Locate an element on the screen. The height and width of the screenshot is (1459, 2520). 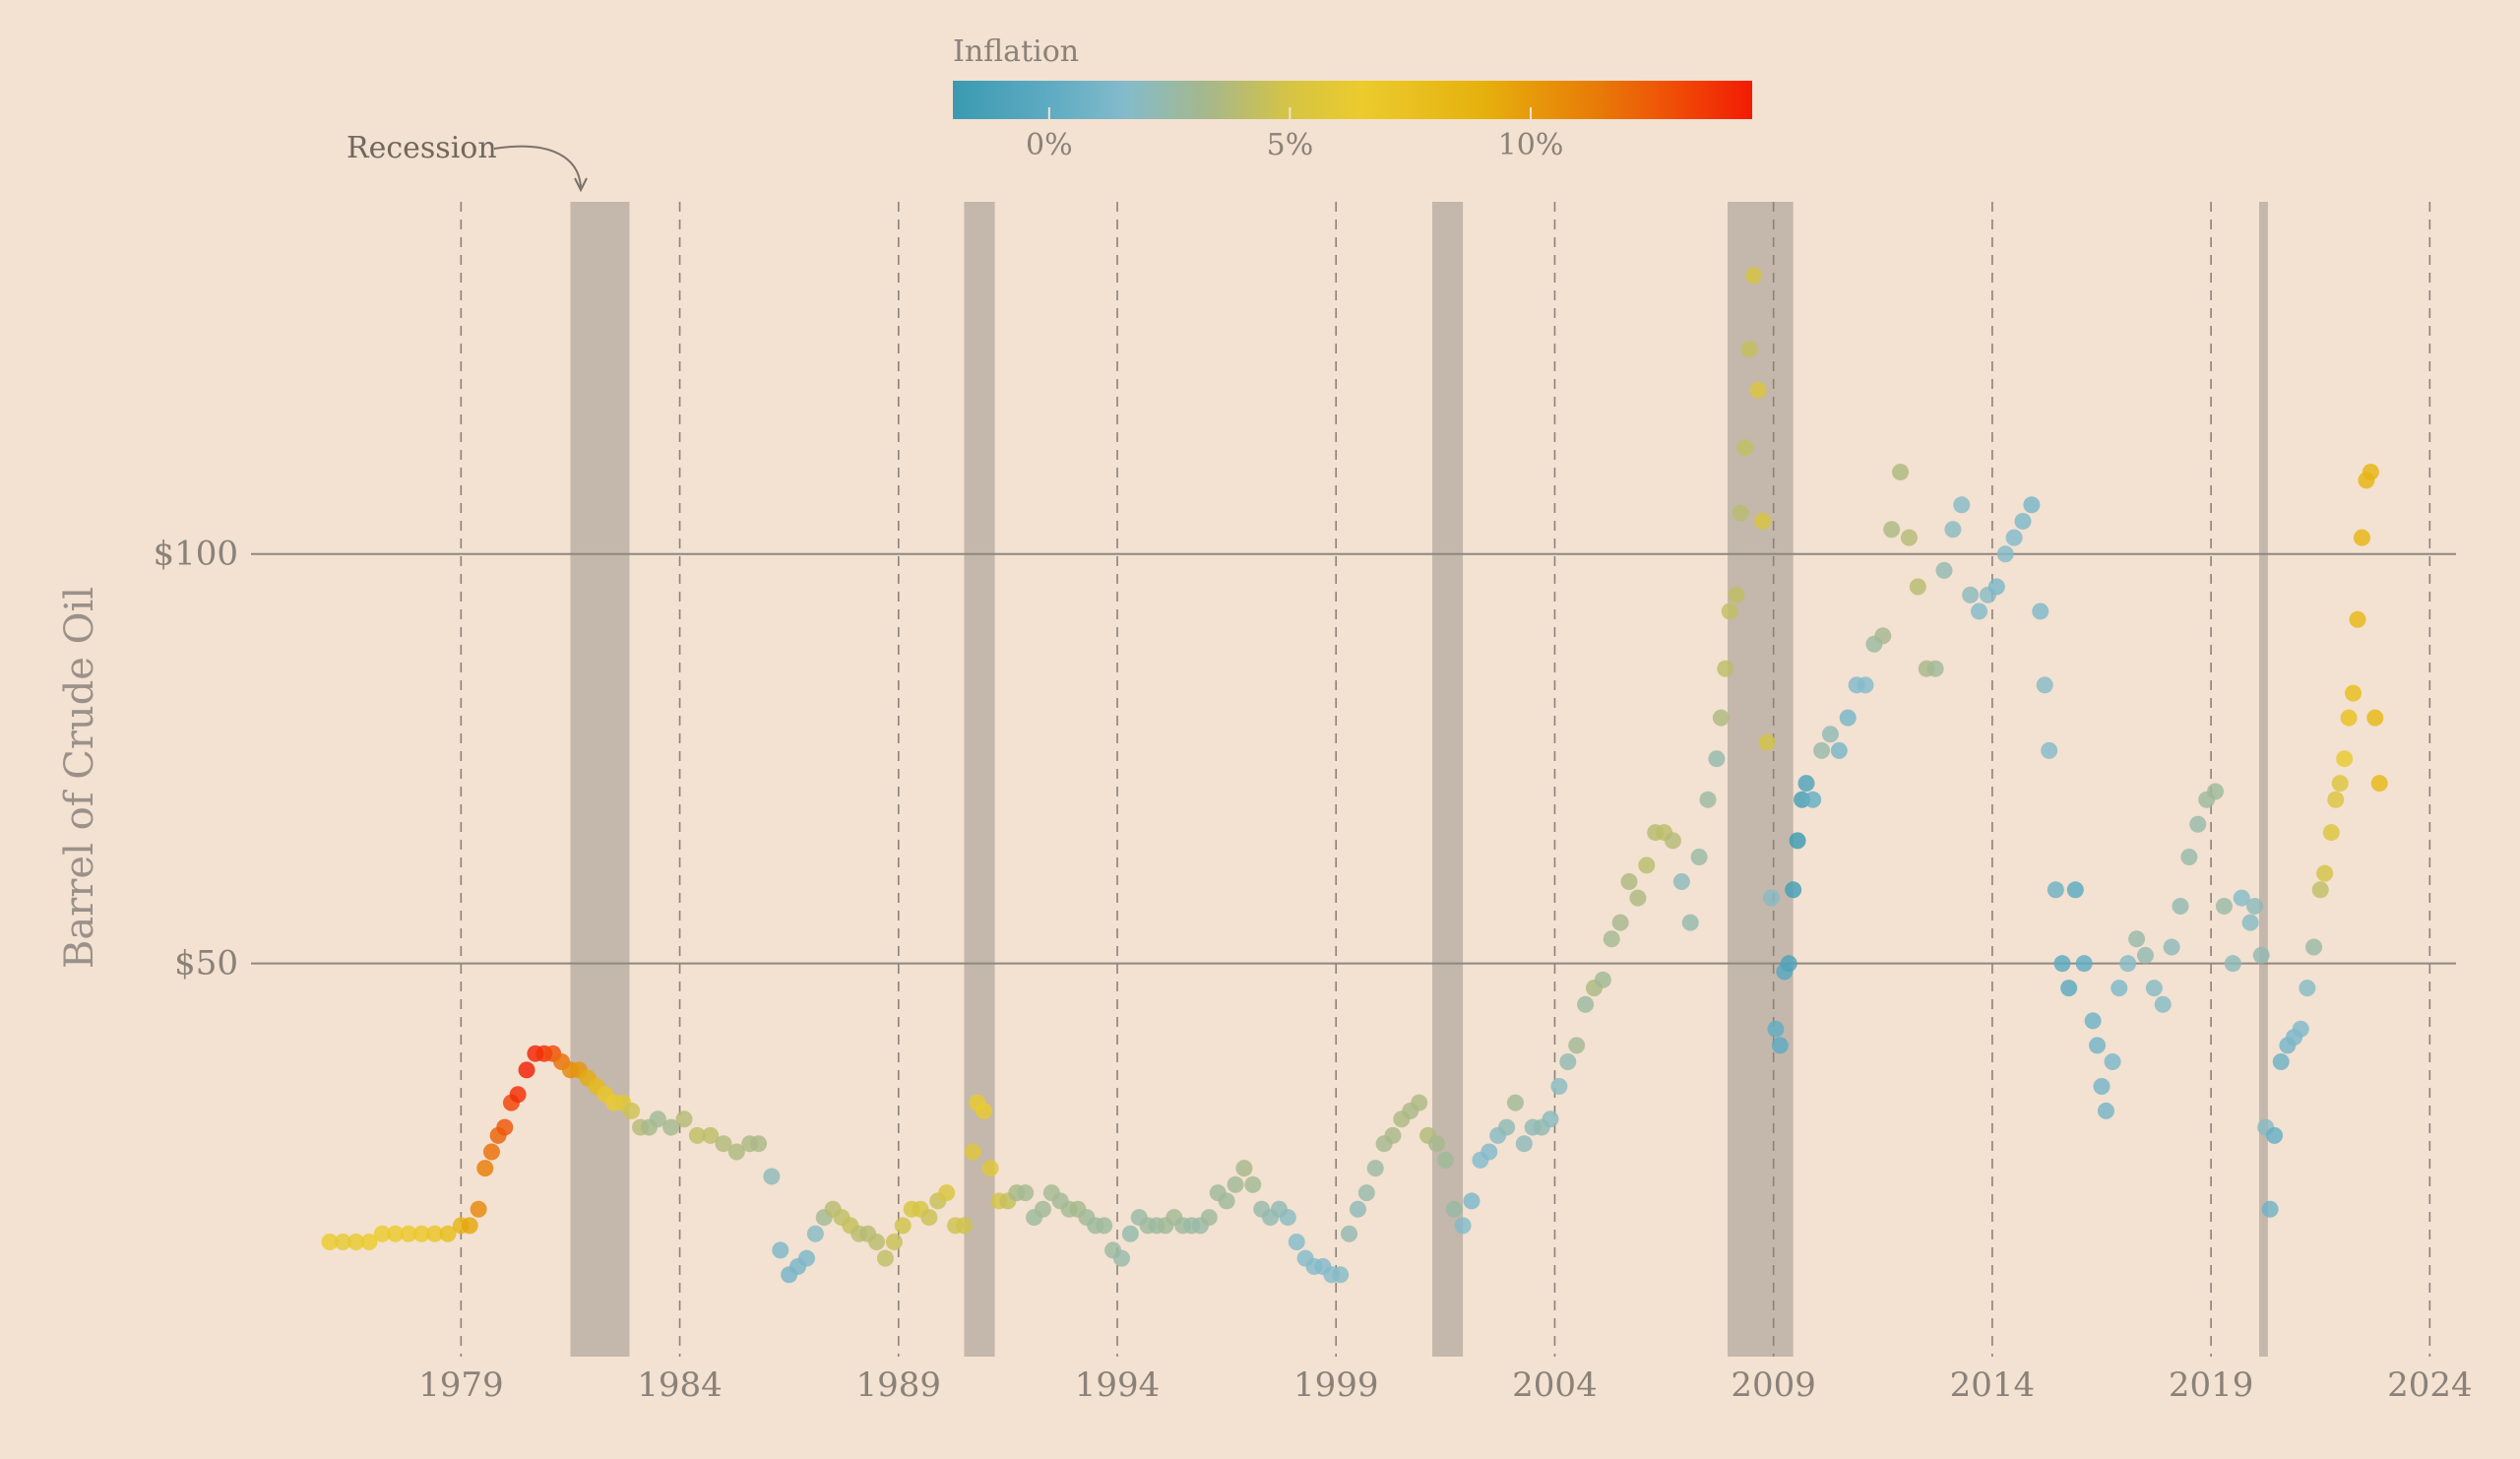
recession-annotation: Recession is located at coordinates (467, 162).